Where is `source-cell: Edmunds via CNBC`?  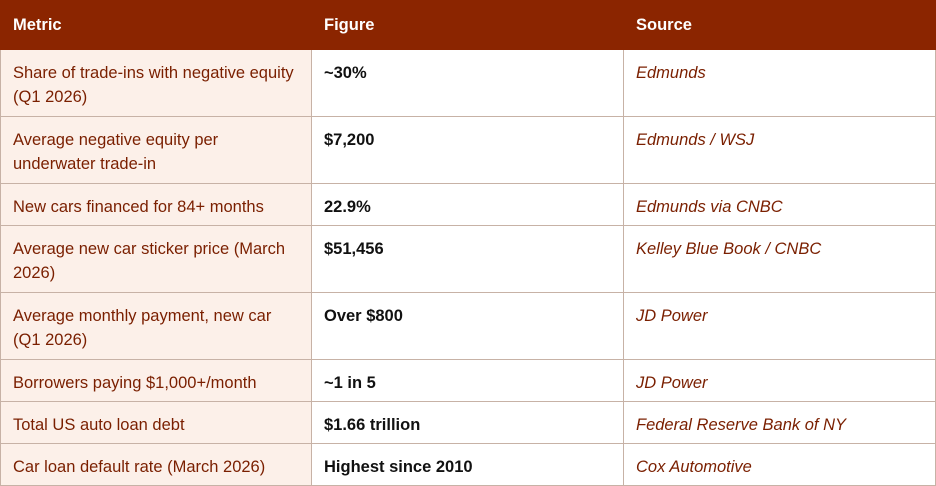 source-cell: Edmunds via CNBC is located at coordinates (779, 204).